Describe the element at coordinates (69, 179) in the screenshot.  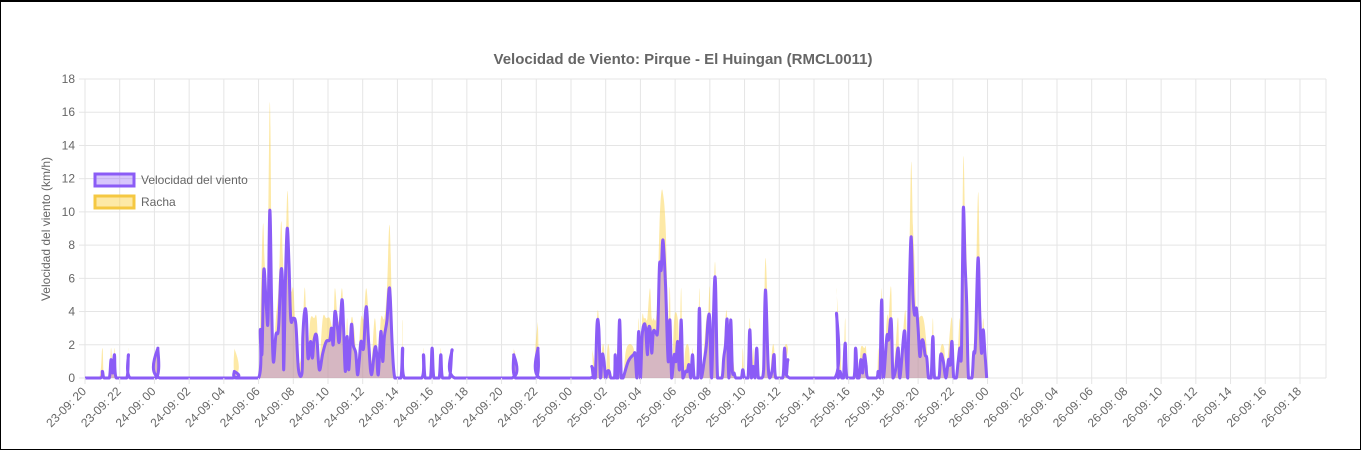
I see `y-tick-label: 12` at that location.